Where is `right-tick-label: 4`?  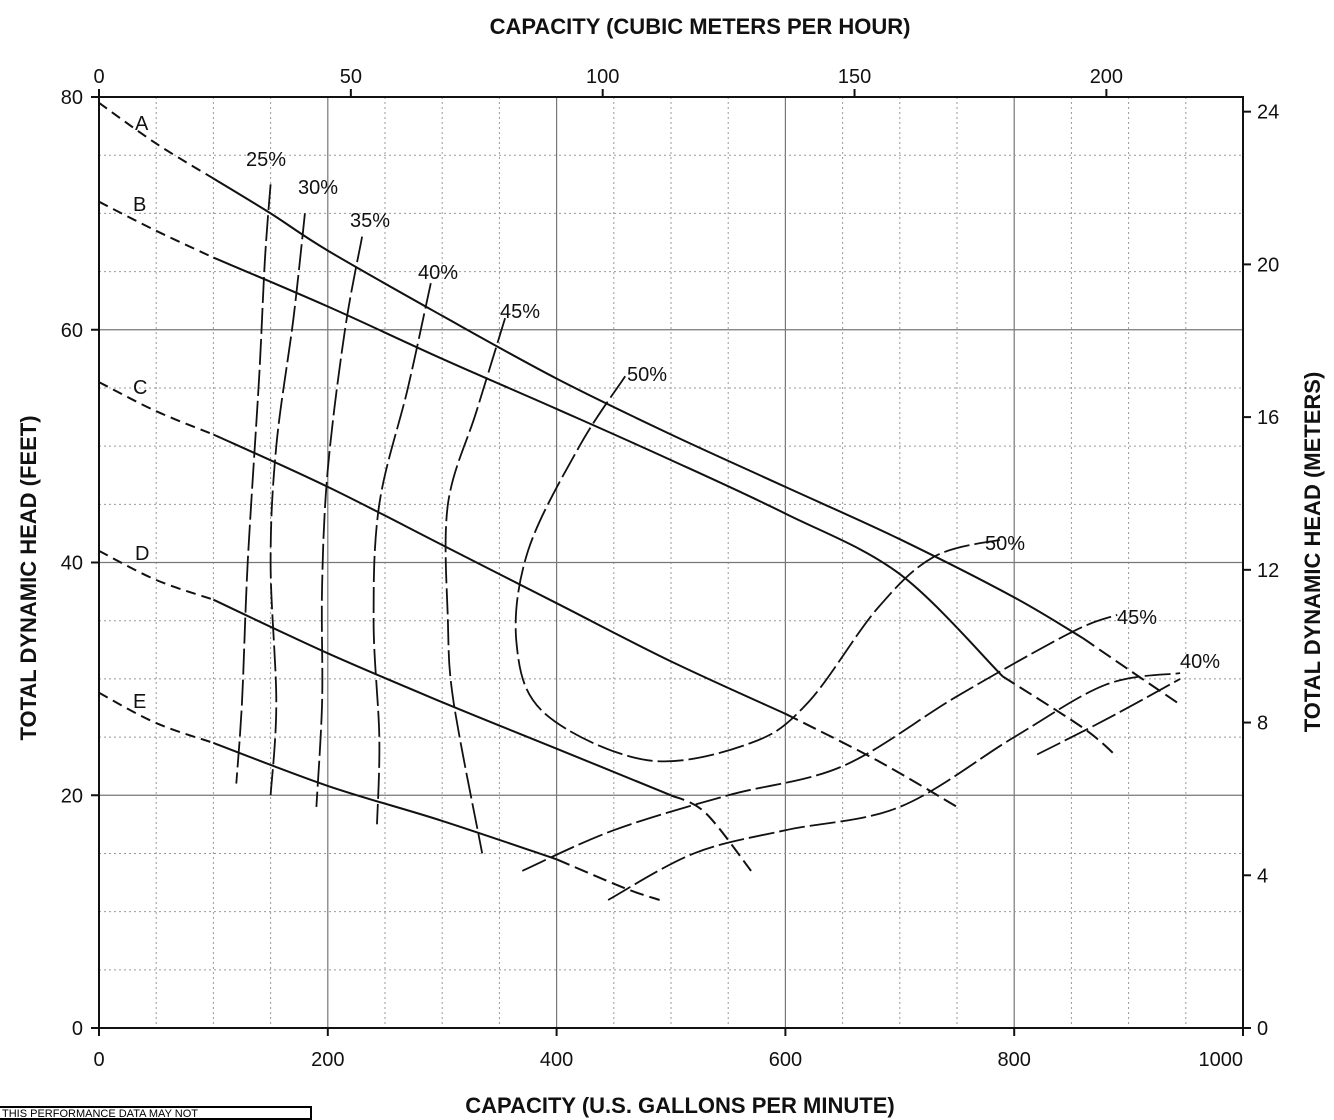
right-tick-label: 4 is located at coordinates (1262, 876).